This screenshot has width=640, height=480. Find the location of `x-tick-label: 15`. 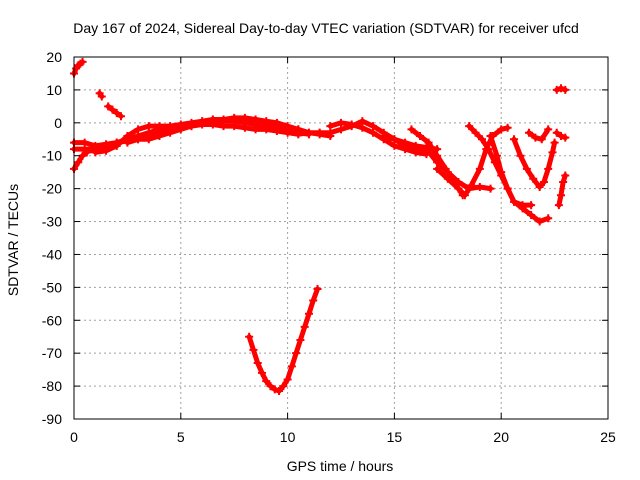

x-tick-label: 15 is located at coordinates (395, 437).